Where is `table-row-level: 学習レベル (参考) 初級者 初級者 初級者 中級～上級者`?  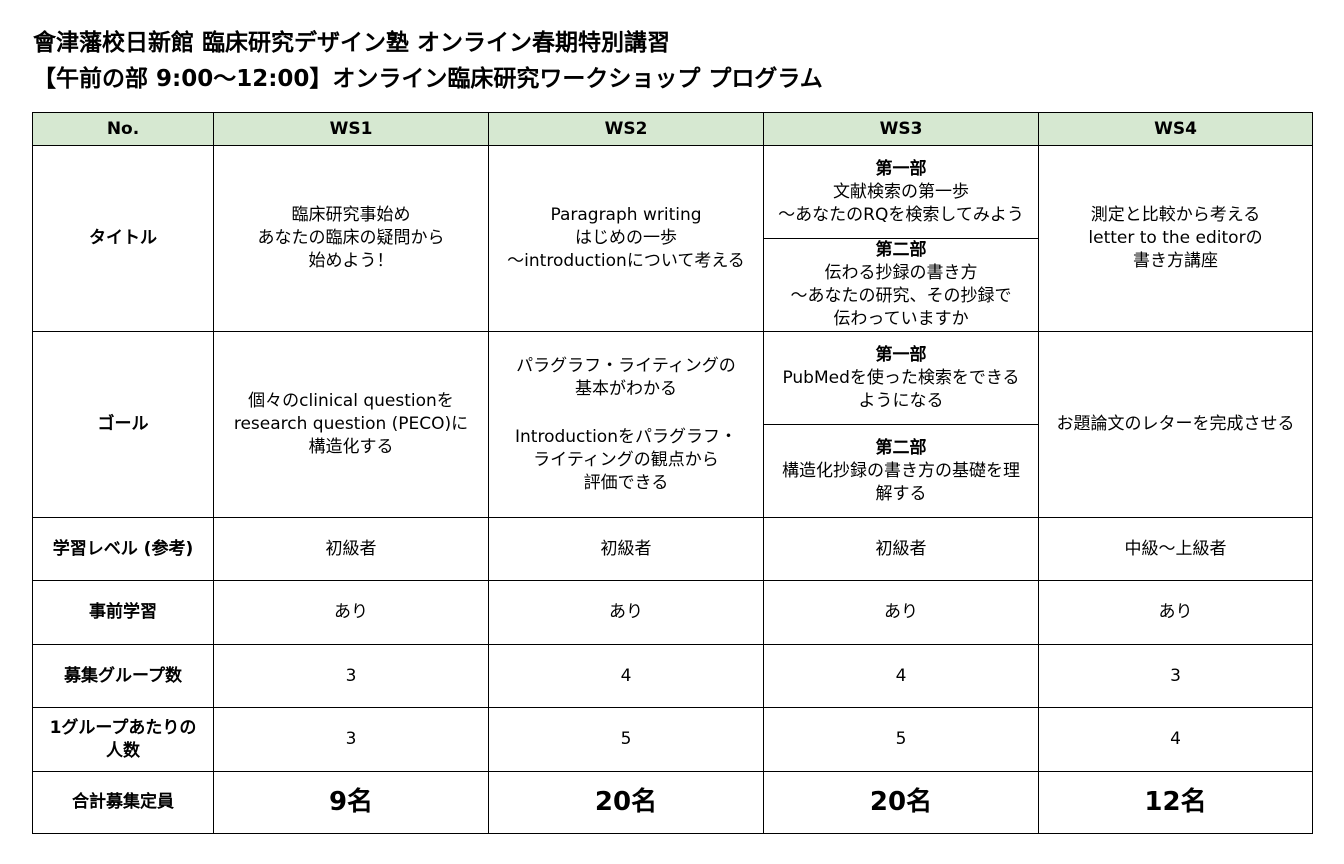
table-row-level: 学習レベル (参考) 初級者 初級者 初級者 中級～上級者 is located at coordinates (672, 549).